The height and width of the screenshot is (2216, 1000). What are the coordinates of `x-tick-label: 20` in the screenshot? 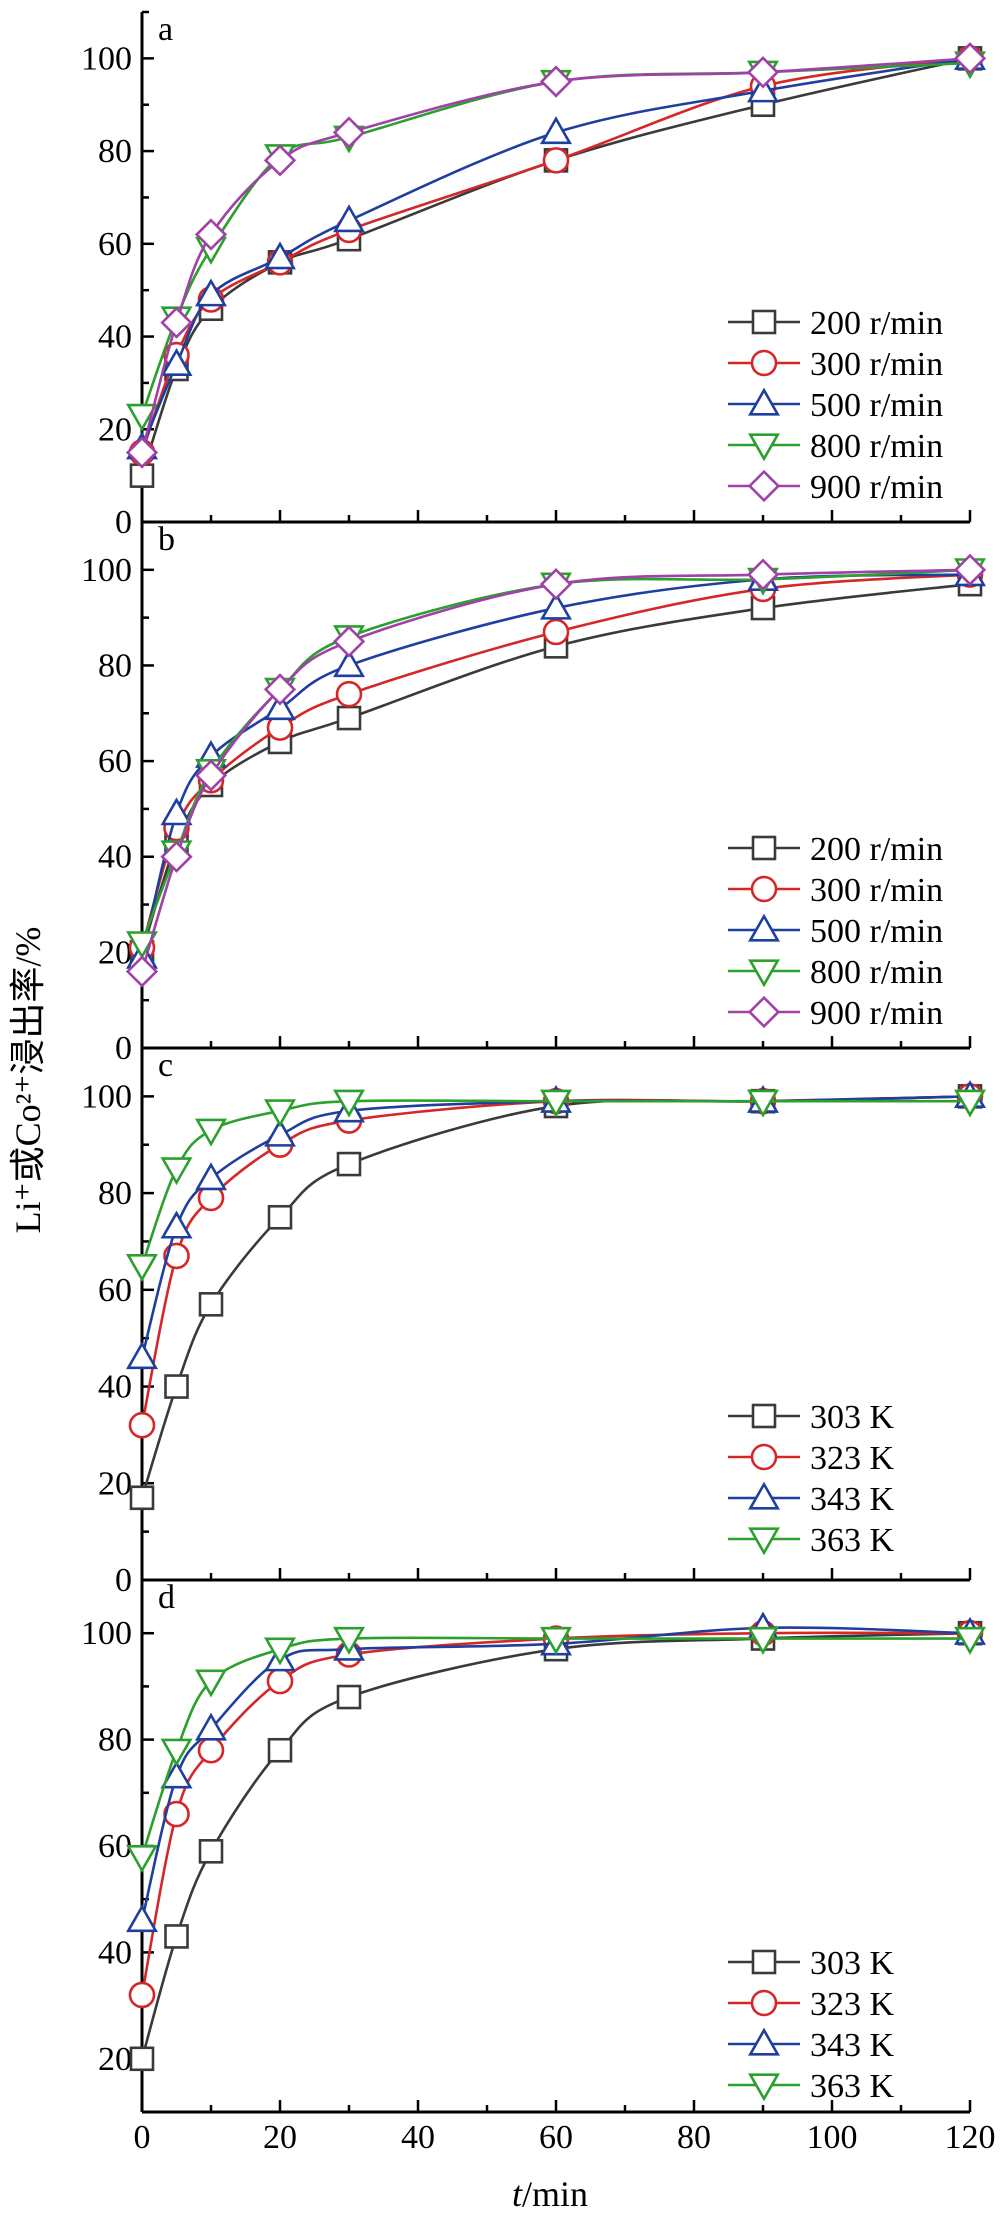 It's located at (280, 2137).